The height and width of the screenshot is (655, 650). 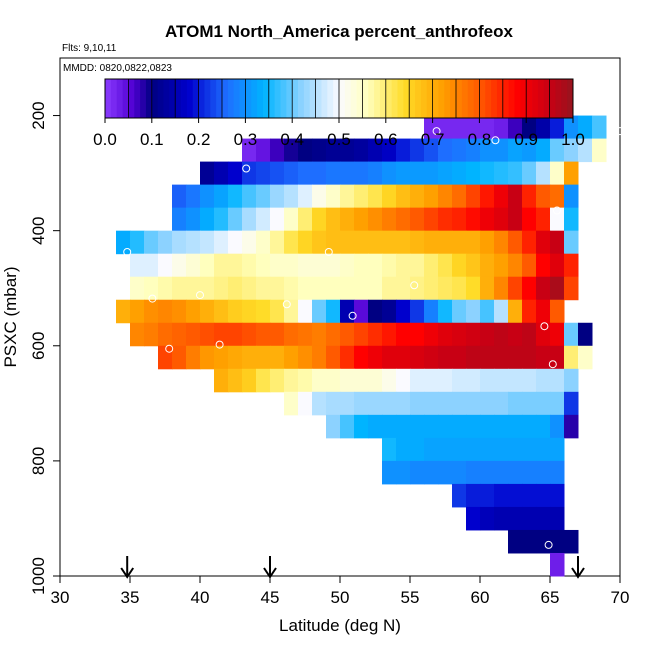 What do you see at coordinates (620, 597) in the screenshot?
I see `x-tick-label: 70` at bounding box center [620, 597].